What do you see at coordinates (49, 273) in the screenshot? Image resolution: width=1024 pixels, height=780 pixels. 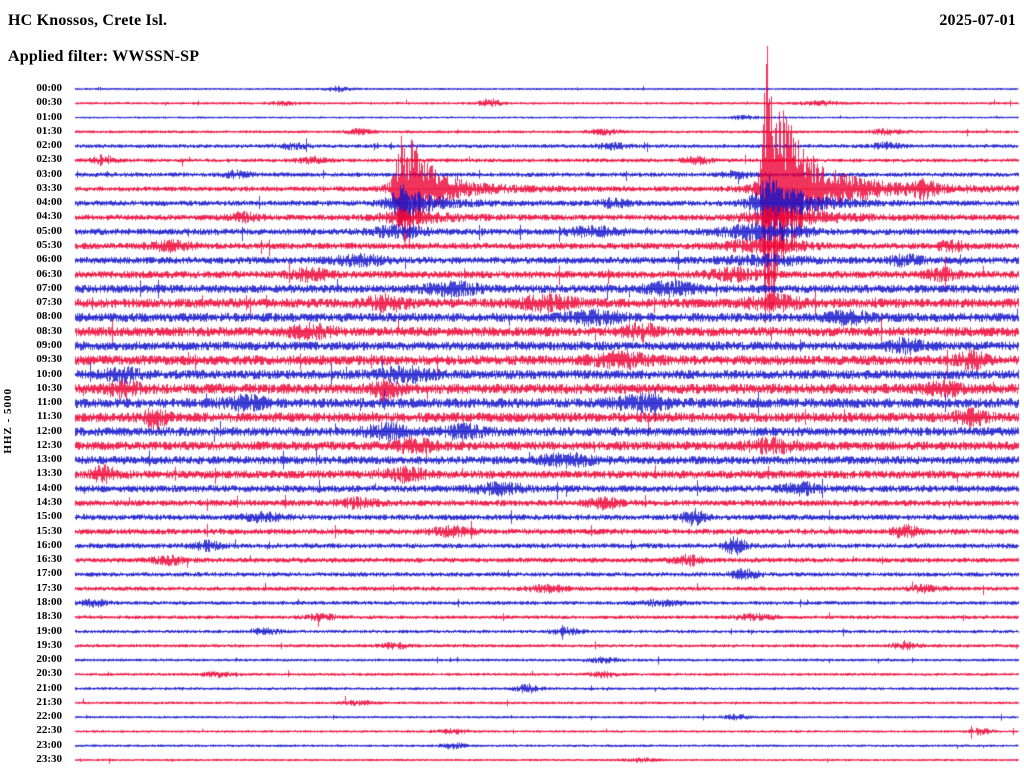 I see `time-label: 06:30` at bounding box center [49, 273].